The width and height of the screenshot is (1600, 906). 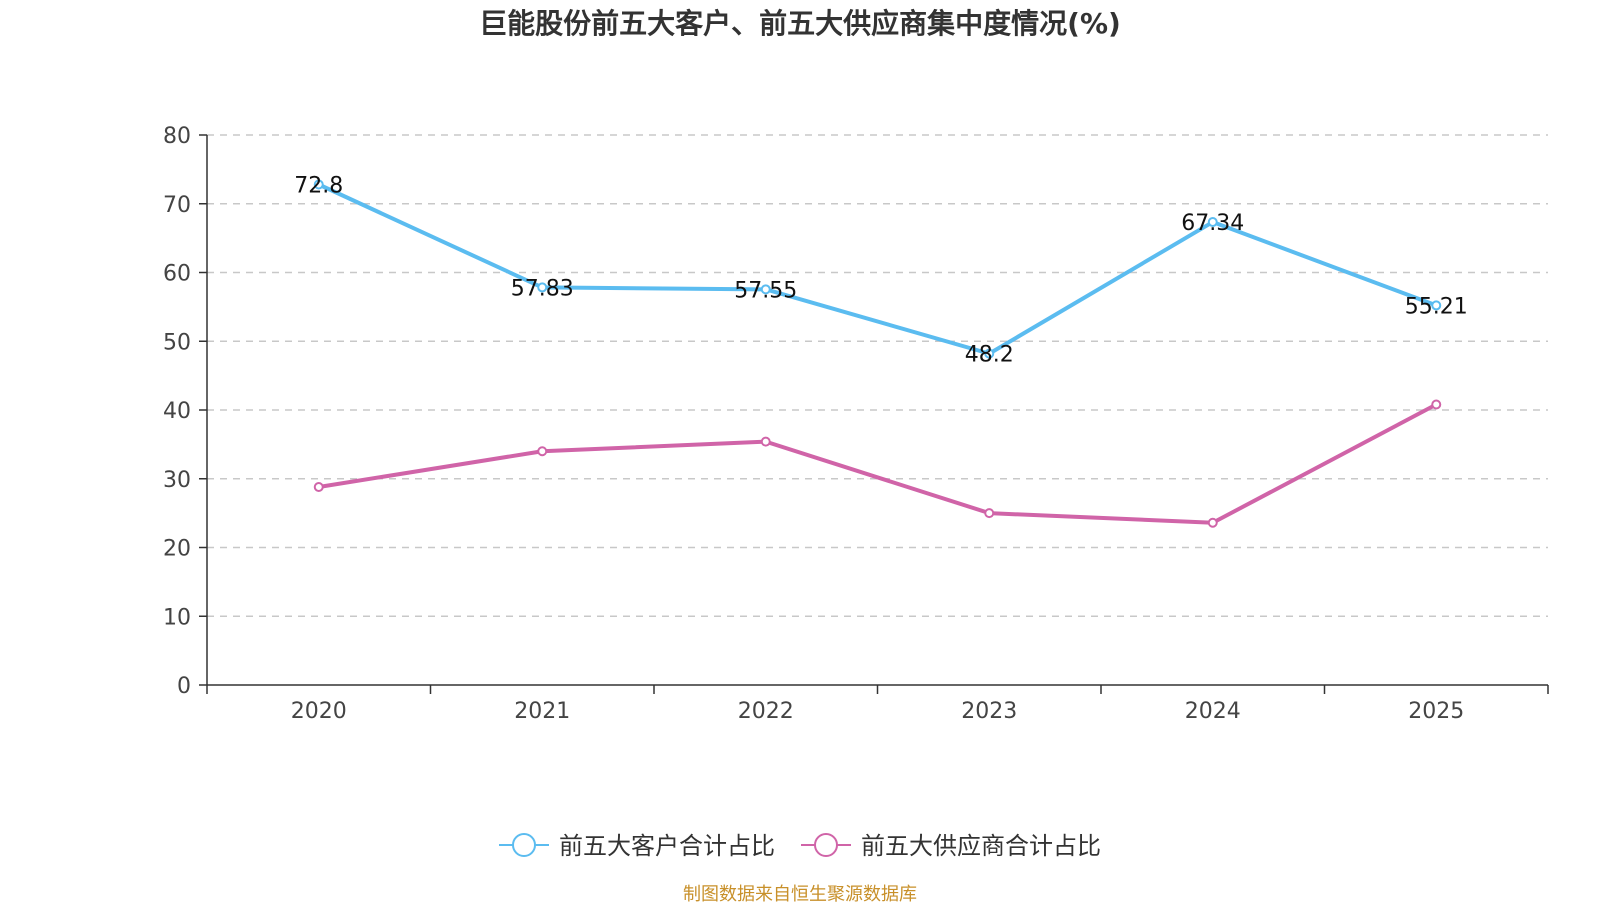 I want to click on x-tick-label: 2025, so click(x=1436, y=711).